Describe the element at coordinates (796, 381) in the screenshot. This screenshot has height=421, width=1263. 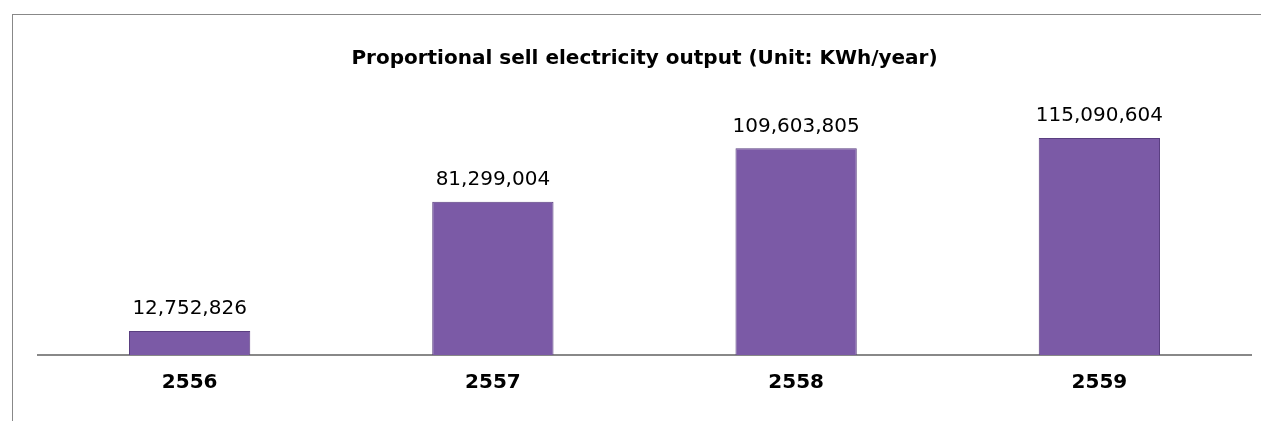
I see `x-tick-label: 2558` at that location.